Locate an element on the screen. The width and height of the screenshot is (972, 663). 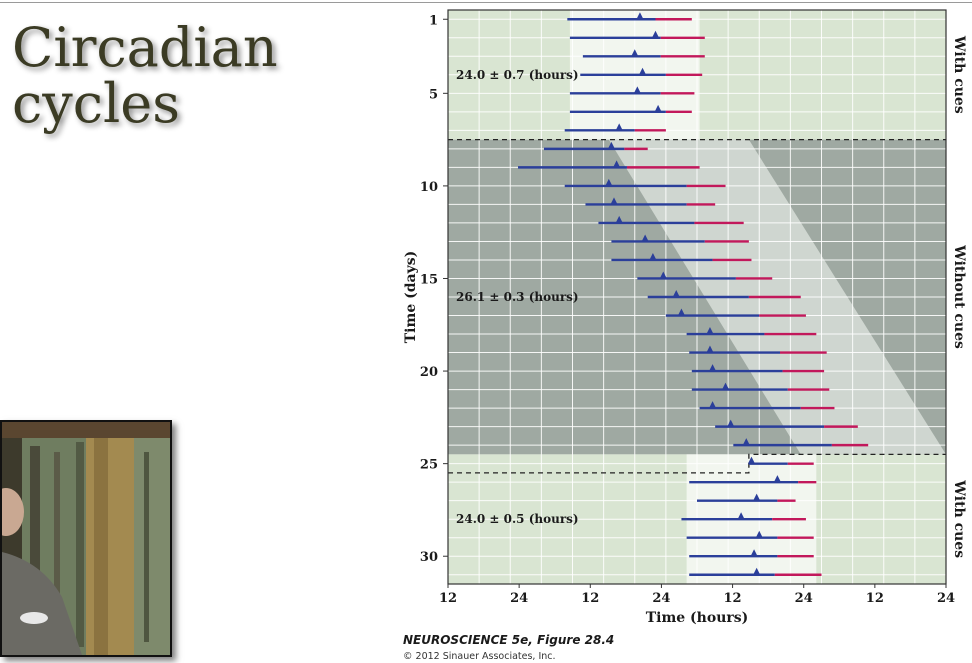
period-annotation: 24.0 ± 0.5 (hours) is located at coordinates (517, 519).